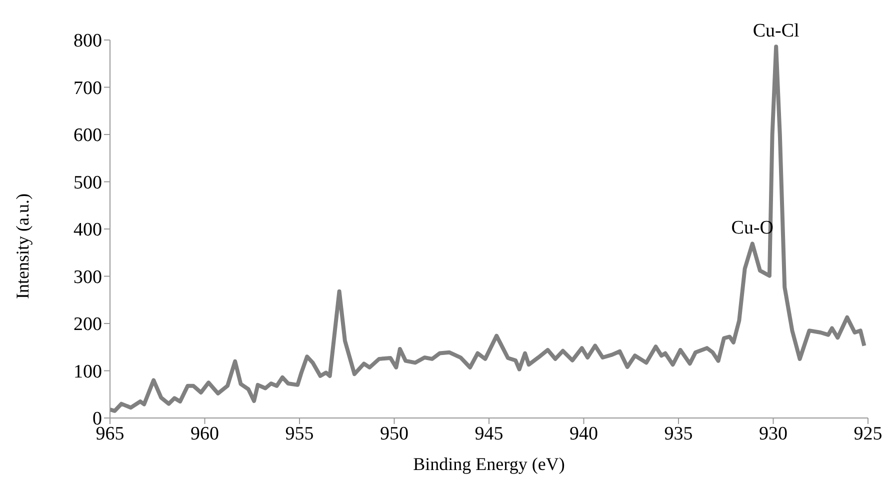  Describe the element at coordinates (88, 325) in the screenshot. I see `y-tick-label: 200` at that location.